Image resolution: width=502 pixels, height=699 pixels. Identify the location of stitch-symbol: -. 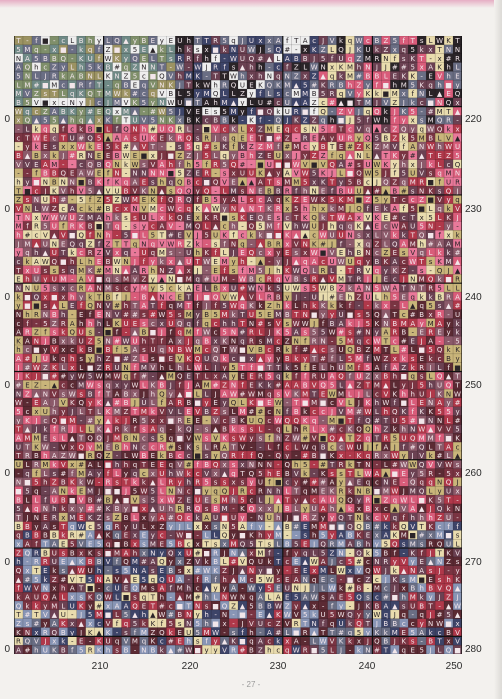
(206, 77).